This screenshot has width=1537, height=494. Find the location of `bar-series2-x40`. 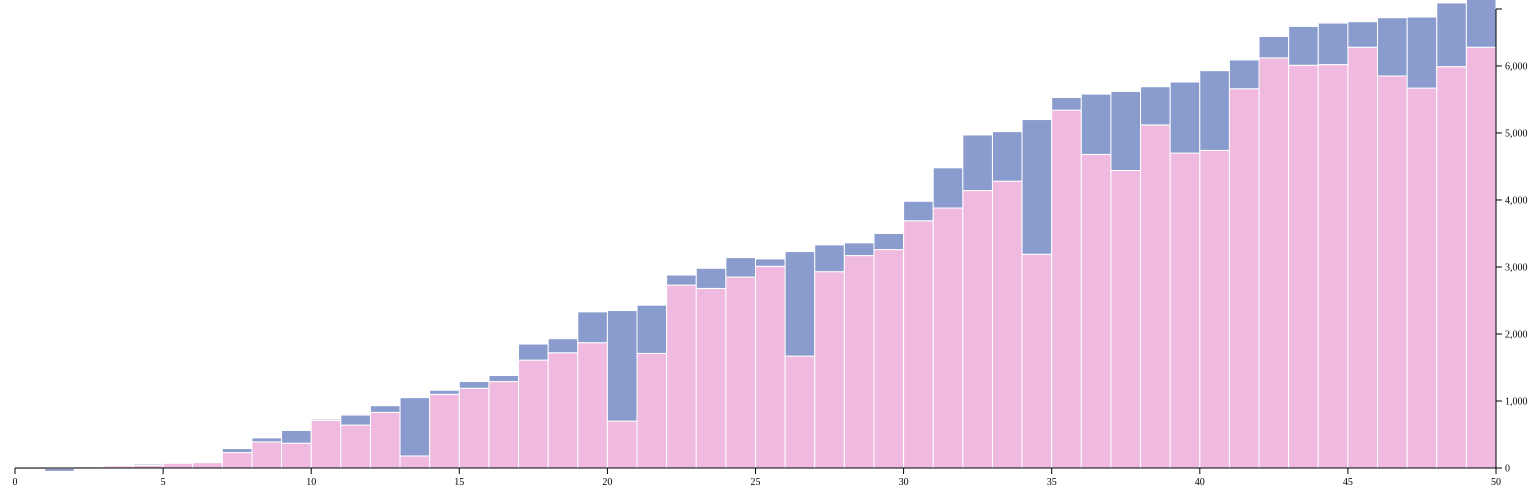

bar-series2-x40 is located at coordinates (1185, 117).